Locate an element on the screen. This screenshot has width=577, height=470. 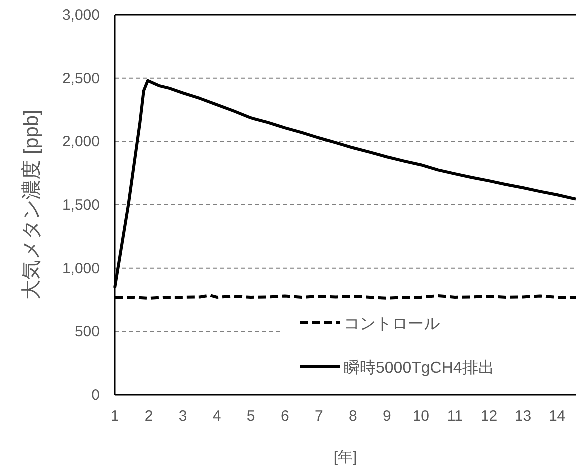
x-tick-label: 7 is located at coordinates (319, 416).